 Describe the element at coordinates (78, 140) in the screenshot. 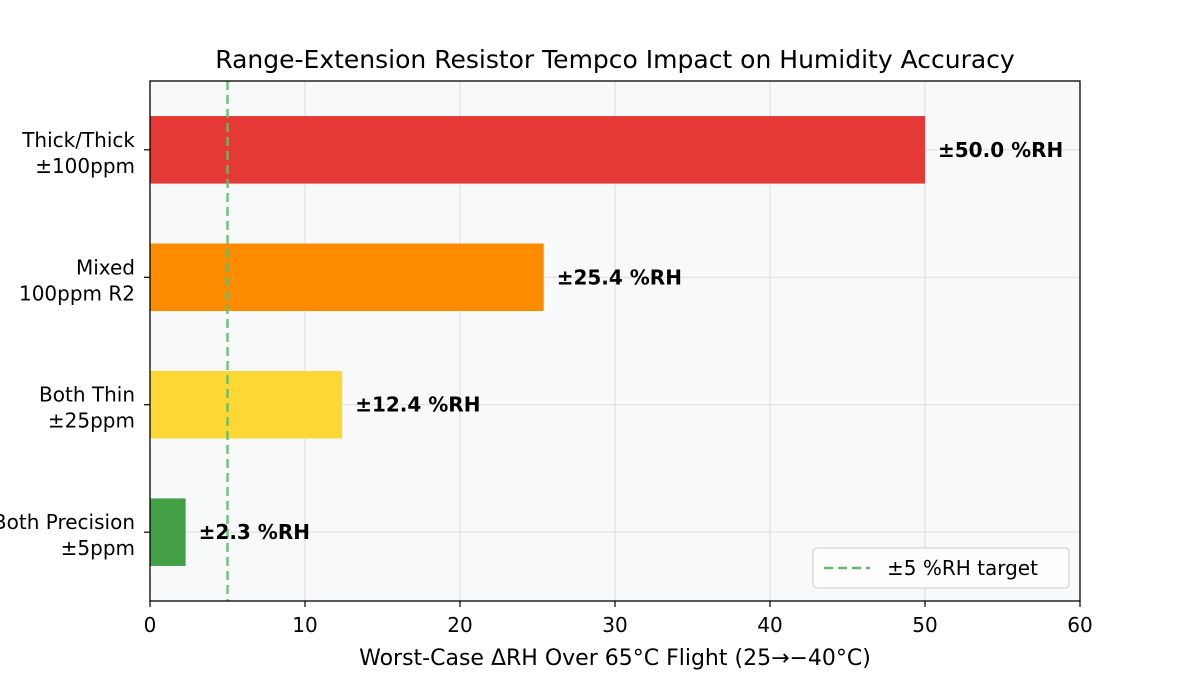

I see `y-tick-label-line: Thick/Thick` at that location.